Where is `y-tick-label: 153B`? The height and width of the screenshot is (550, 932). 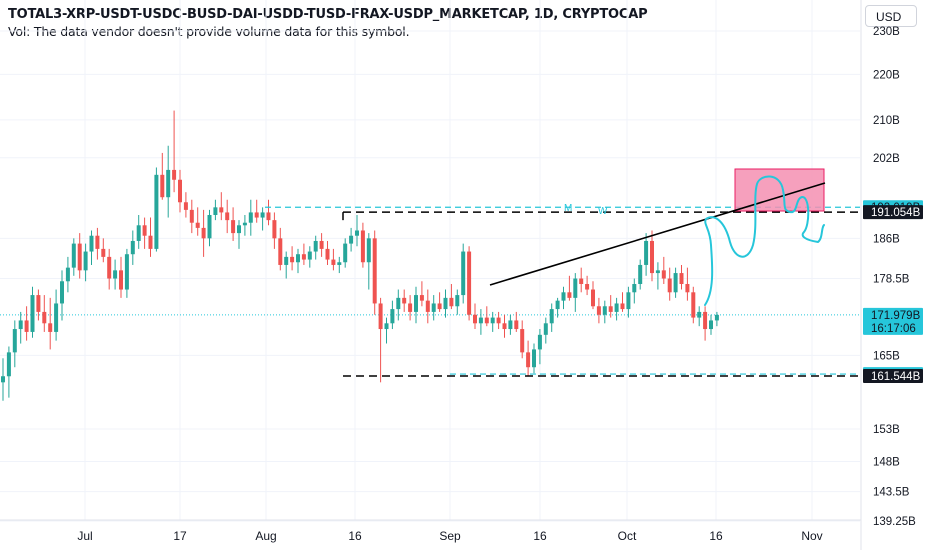 y-tick-label: 153B is located at coordinates (886, 430).